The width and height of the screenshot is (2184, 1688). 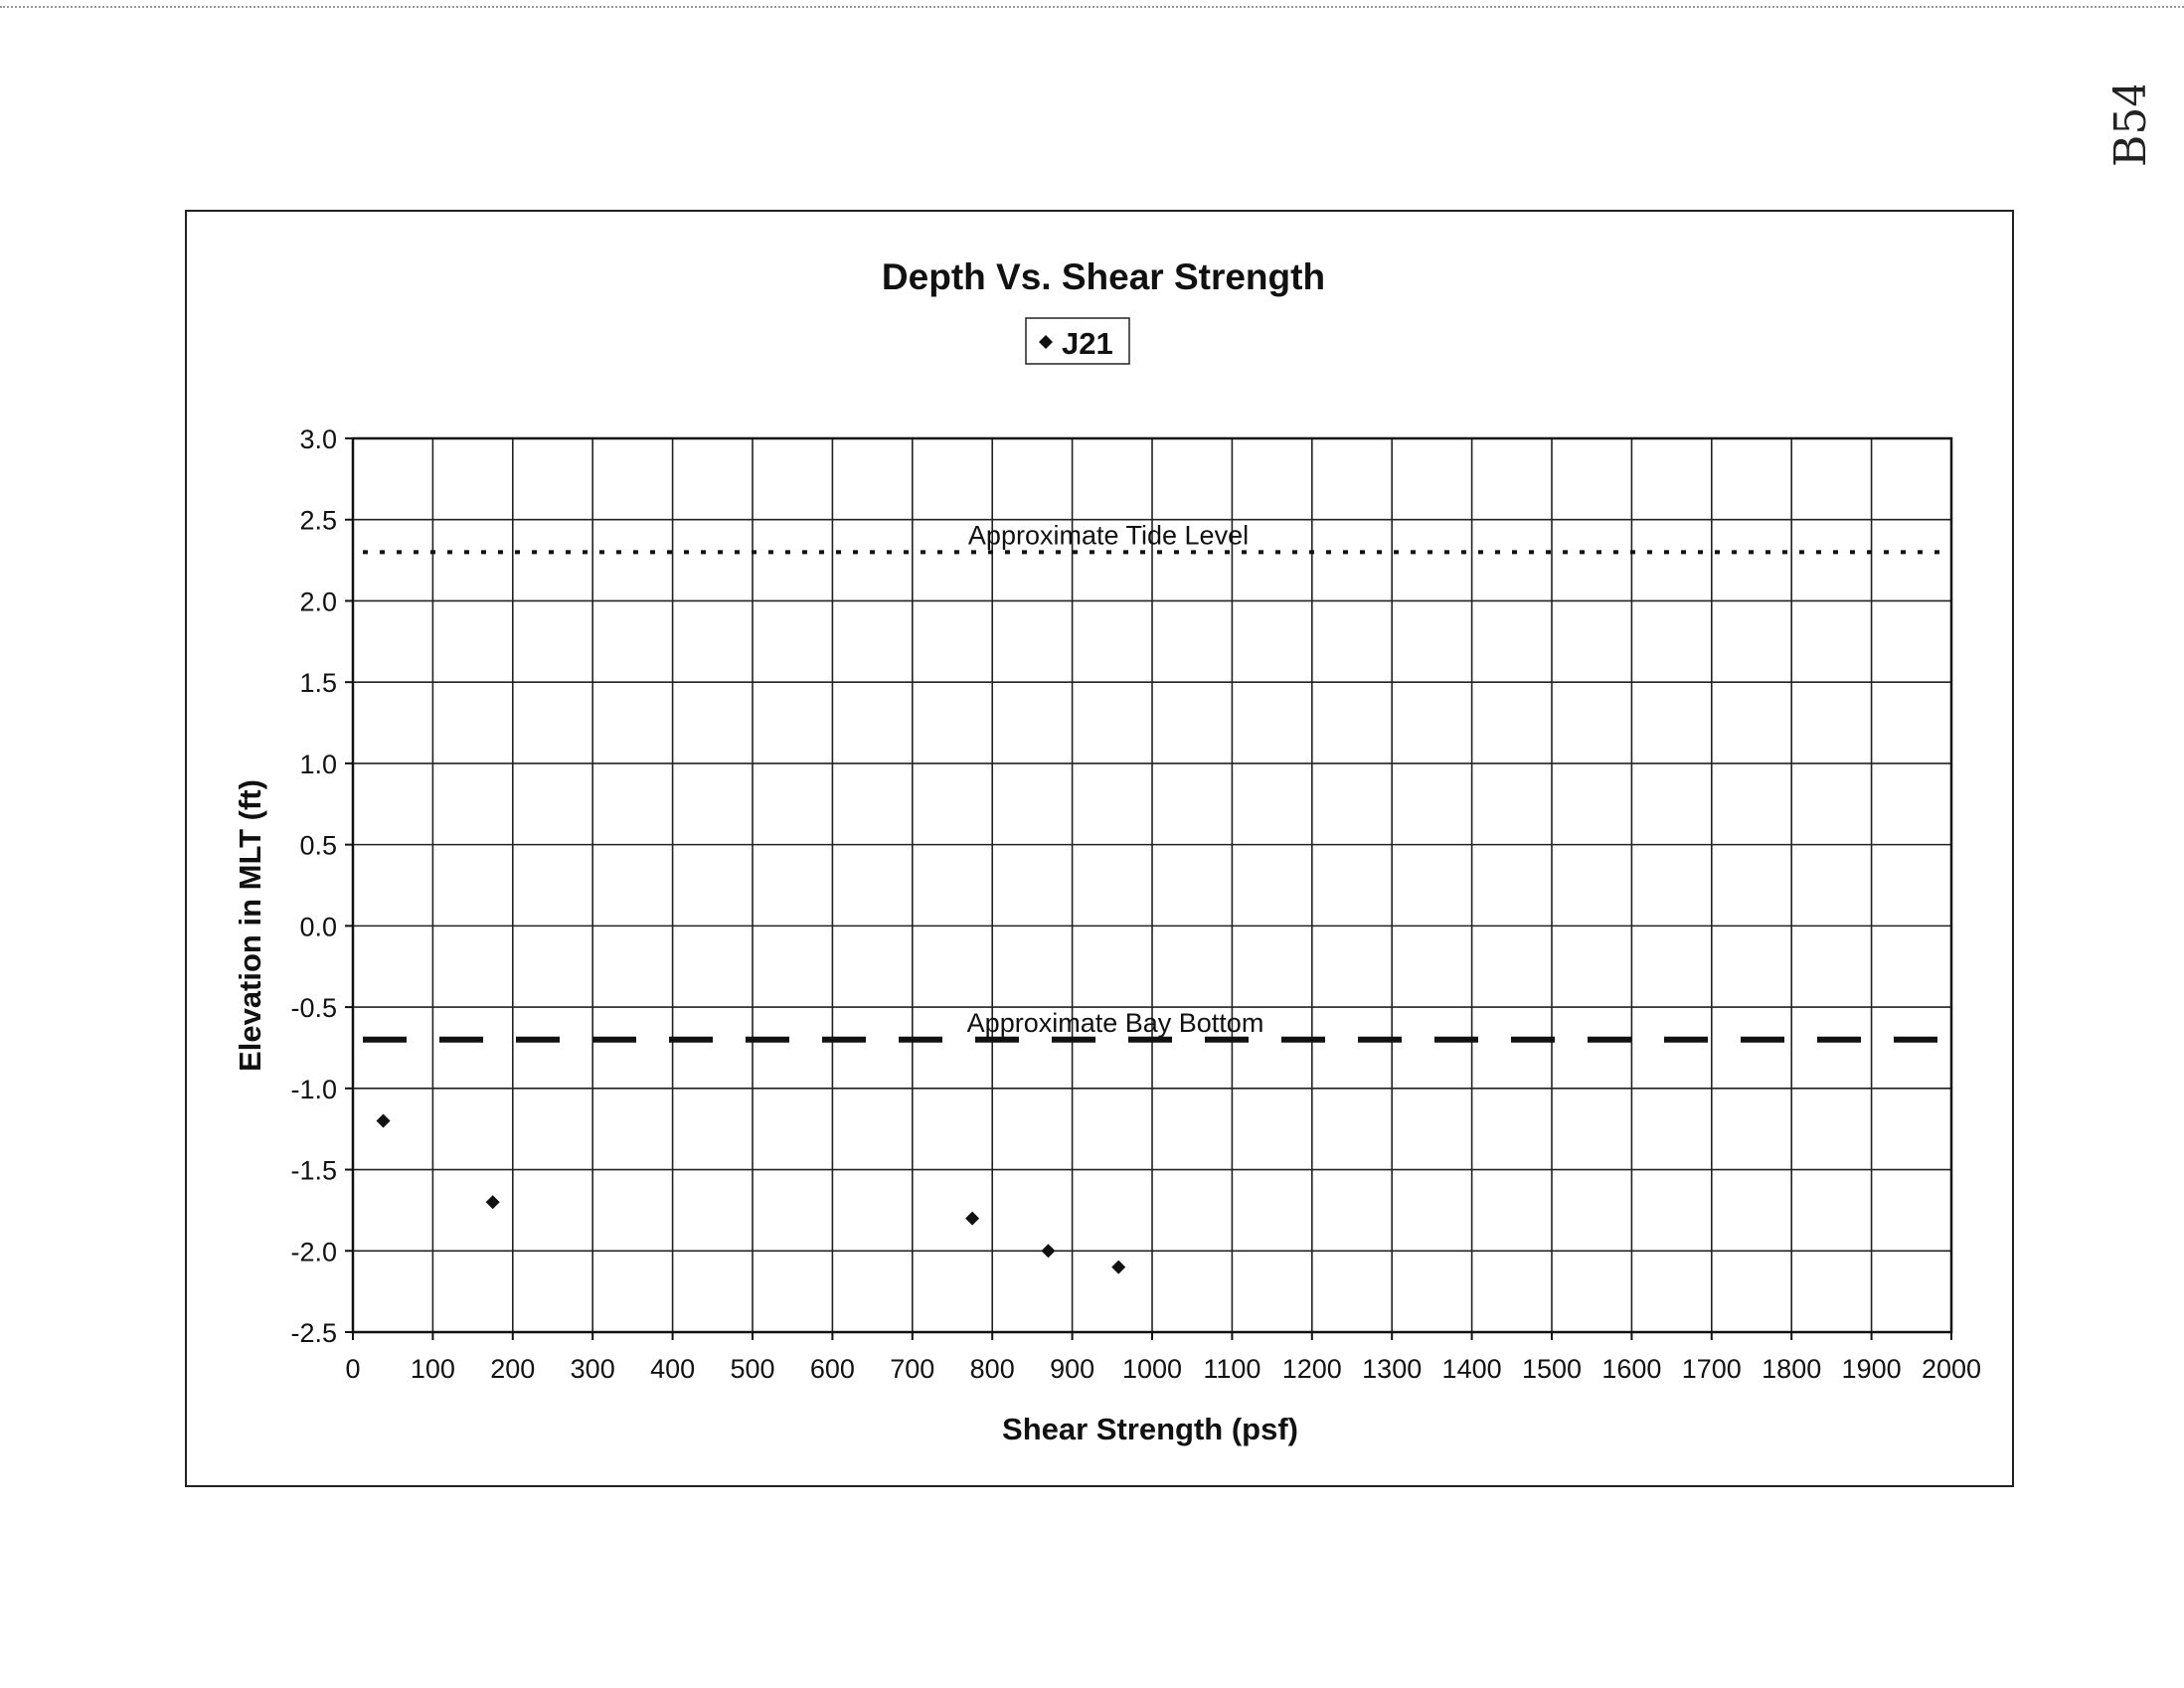 I want to click on y-tick-label: -1.5, so click(x=313, y=1171).